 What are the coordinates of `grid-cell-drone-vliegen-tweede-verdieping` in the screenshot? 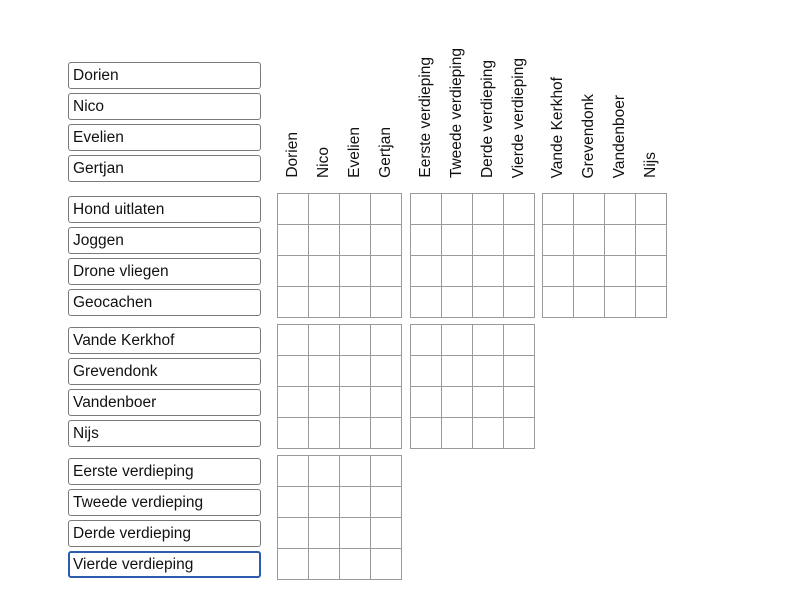 It's located at (457, 271).